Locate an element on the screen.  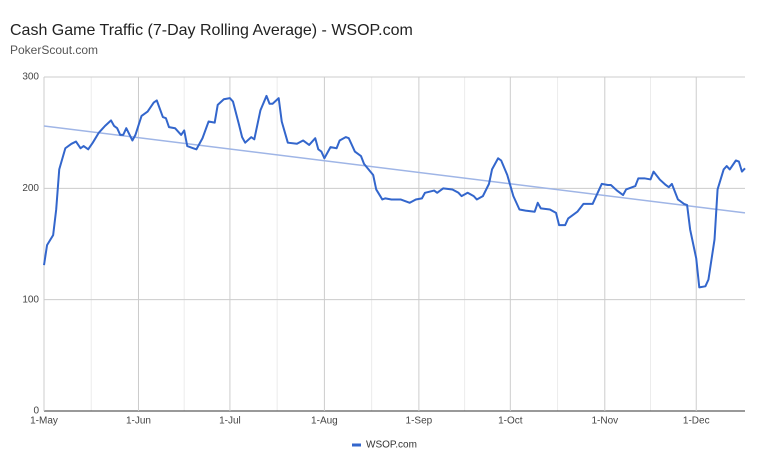
x-tick-label: 1-Dec is located at coordinates (696, 421).